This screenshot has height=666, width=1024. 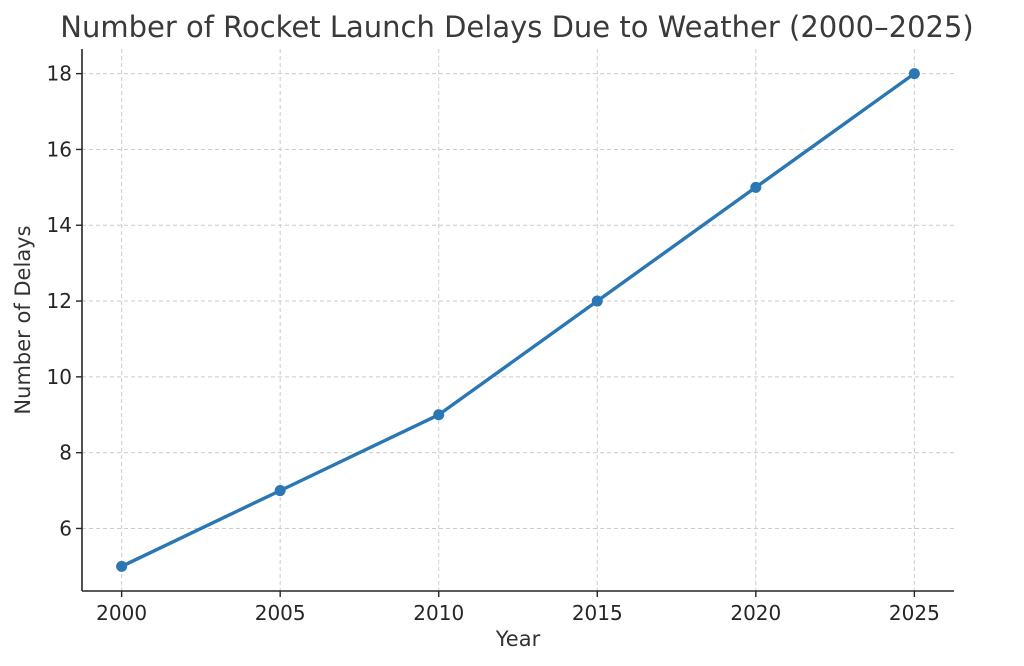 I want to click on y-tick-label: 14, so click(x=59, y=225).